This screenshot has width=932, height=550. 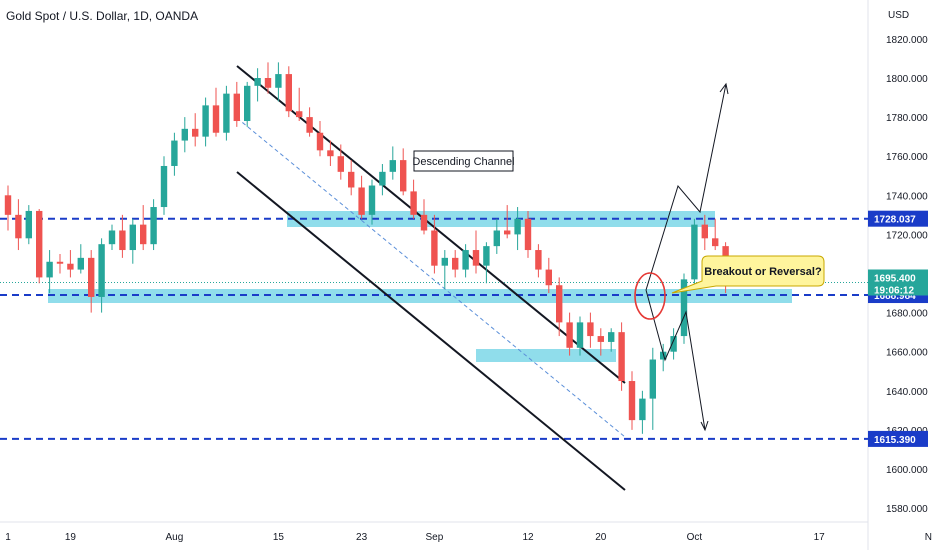 What do you see at coordinates (501, 219) in the screenshot?
I see `resistance-zone` at bounding box center [501, 219].